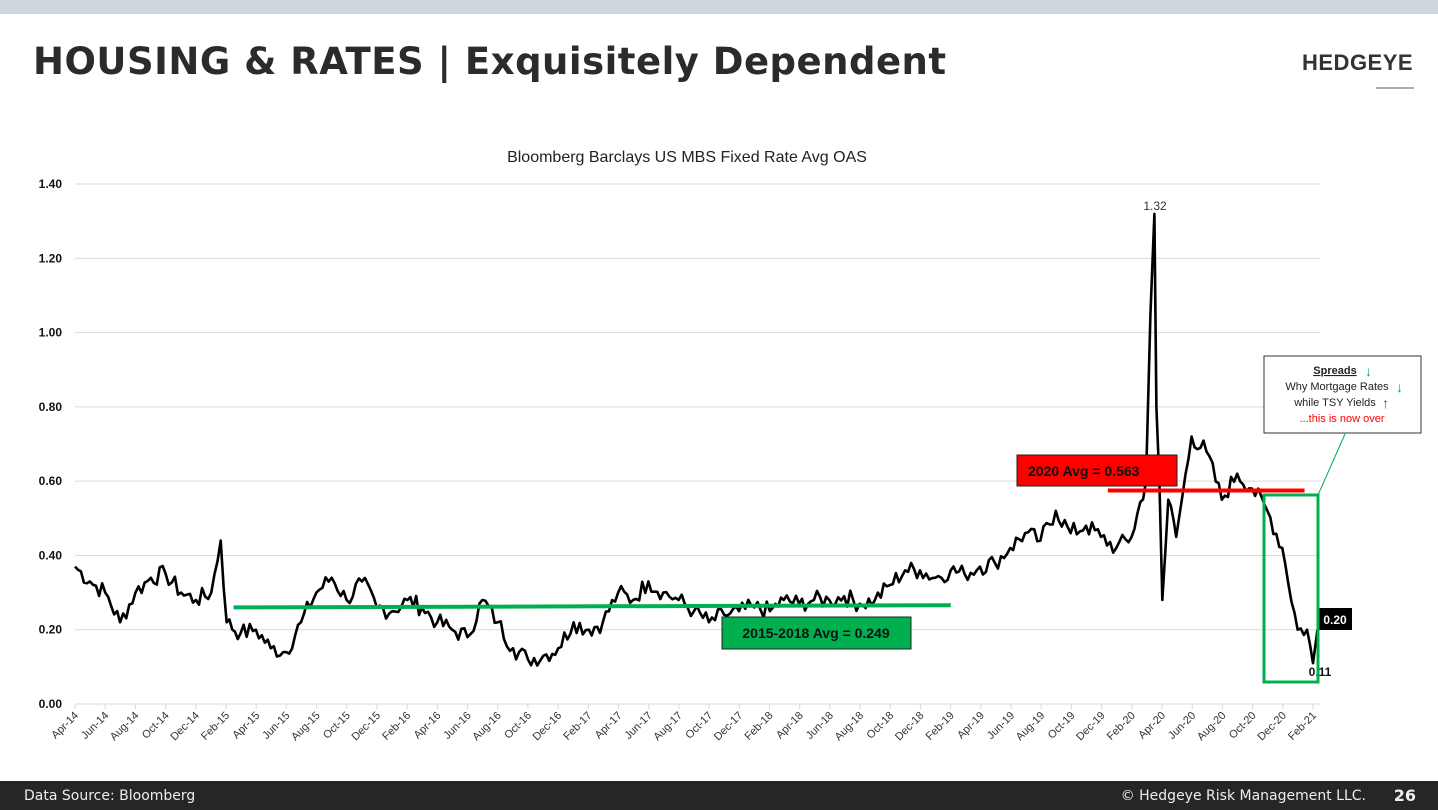 The image size is (1438, 810). Describe the element at coordinates (1152, 726) in the screenshot. I see `x-tick-label: Apr-20` at that location.